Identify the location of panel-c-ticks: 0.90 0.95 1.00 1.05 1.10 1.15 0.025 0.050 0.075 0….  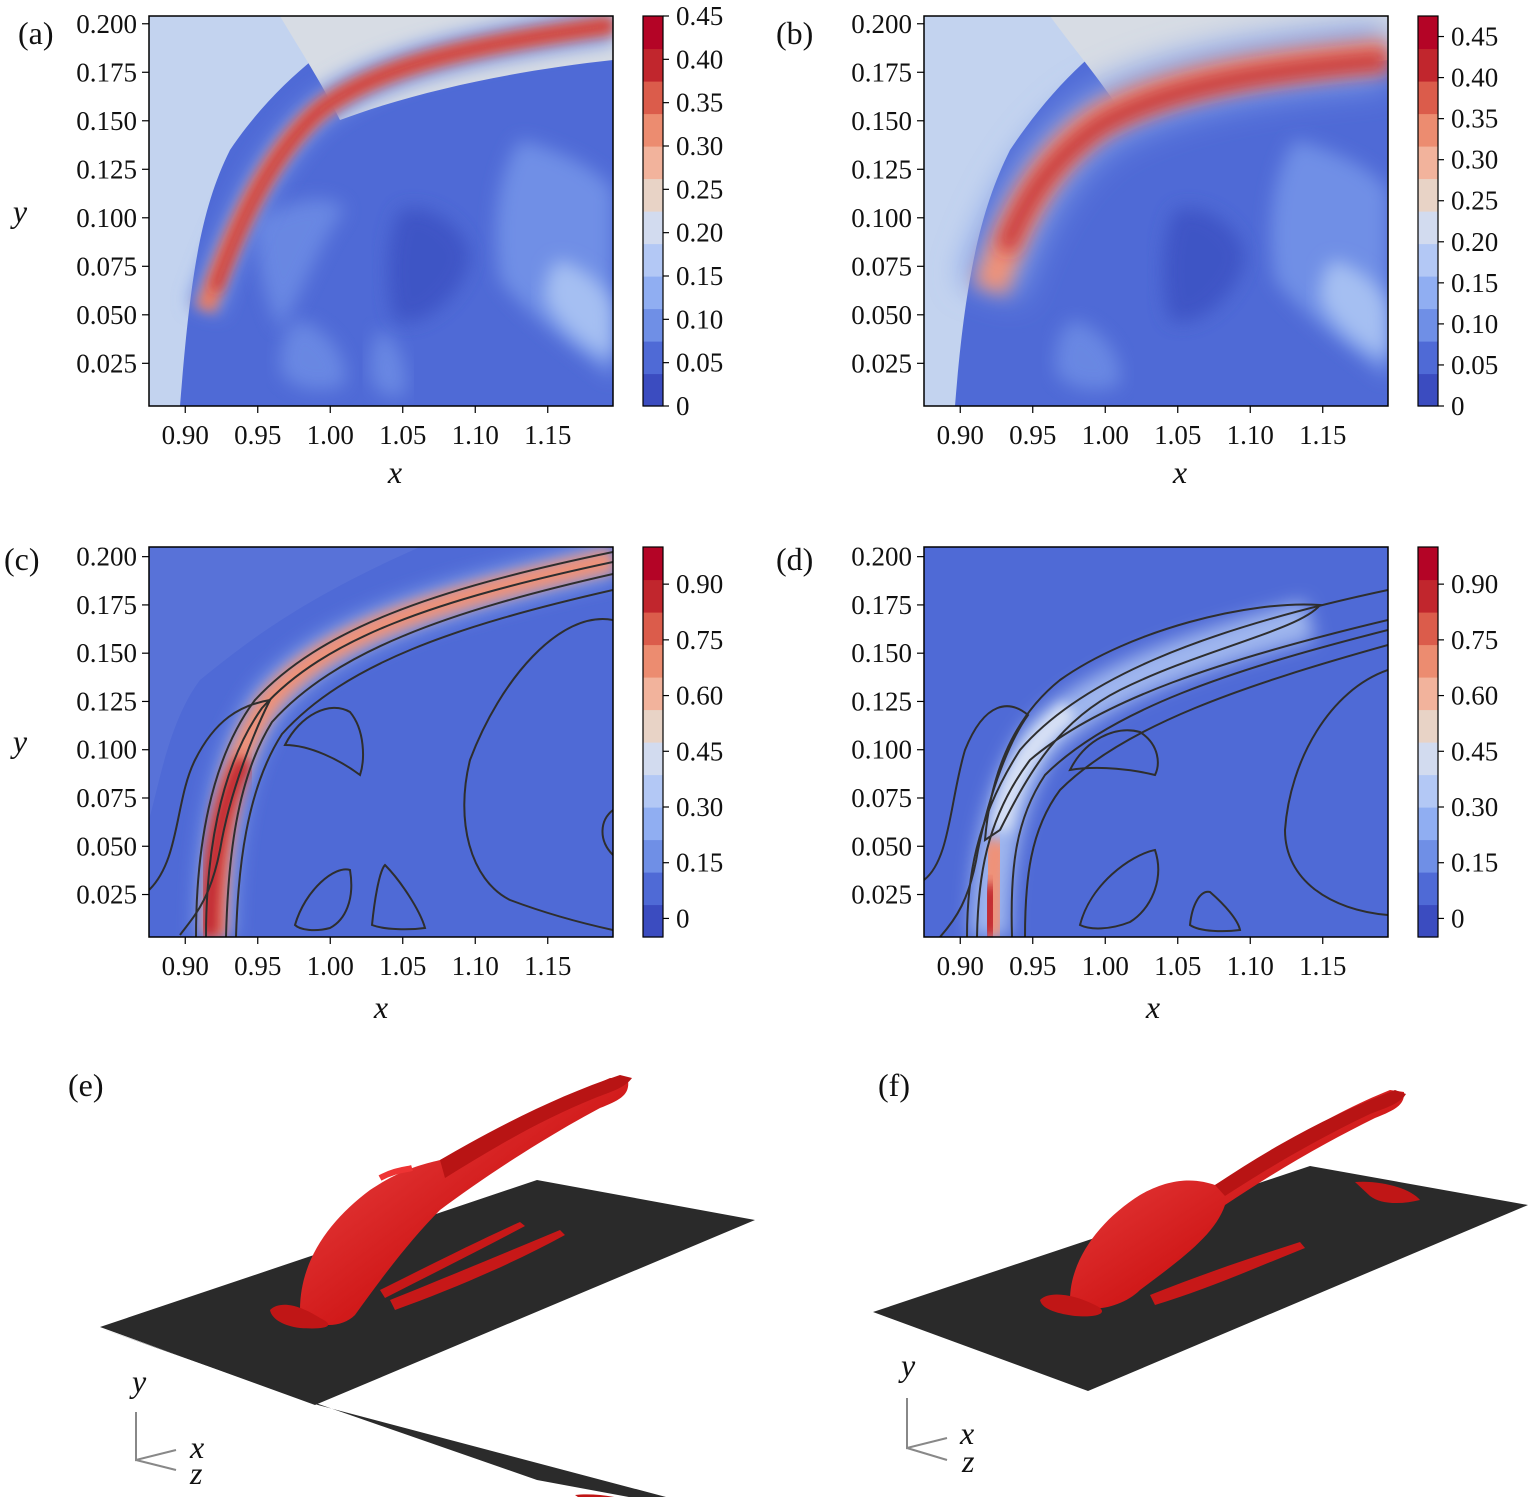
(323, 761).